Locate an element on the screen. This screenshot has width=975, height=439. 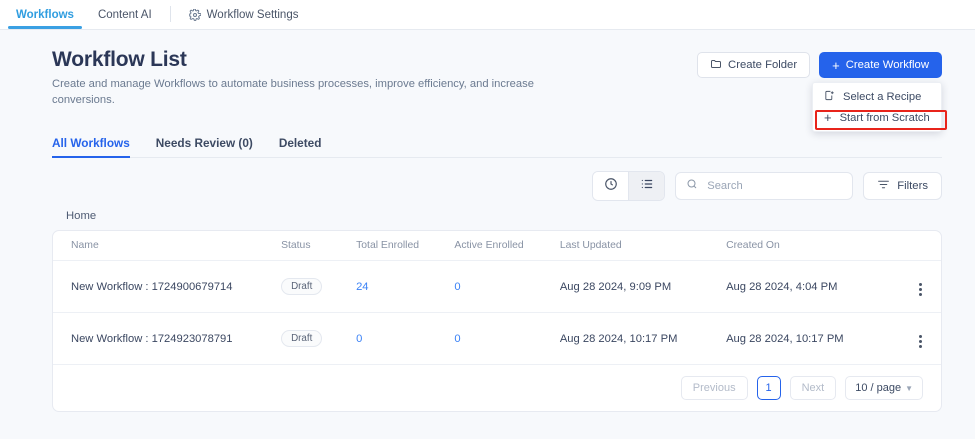
filter-icon is located at coordinates (883, 186).